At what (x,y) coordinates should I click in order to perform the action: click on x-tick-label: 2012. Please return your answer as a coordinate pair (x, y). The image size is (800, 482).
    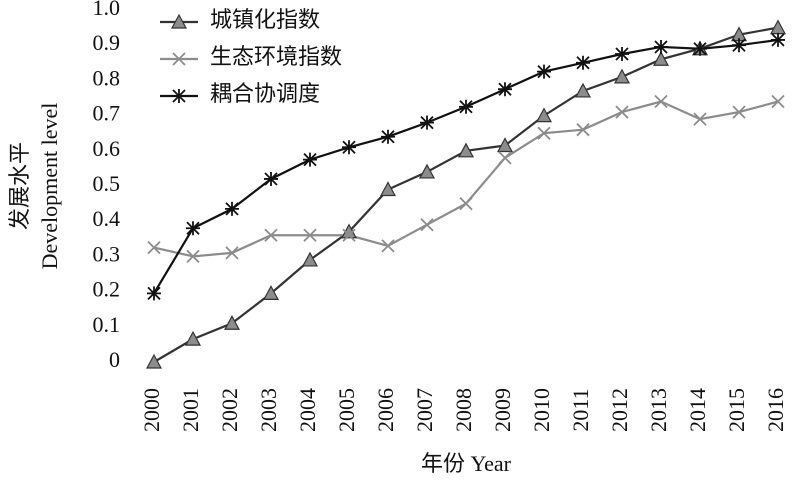
    Looking at the image, I should click on (619, 410).